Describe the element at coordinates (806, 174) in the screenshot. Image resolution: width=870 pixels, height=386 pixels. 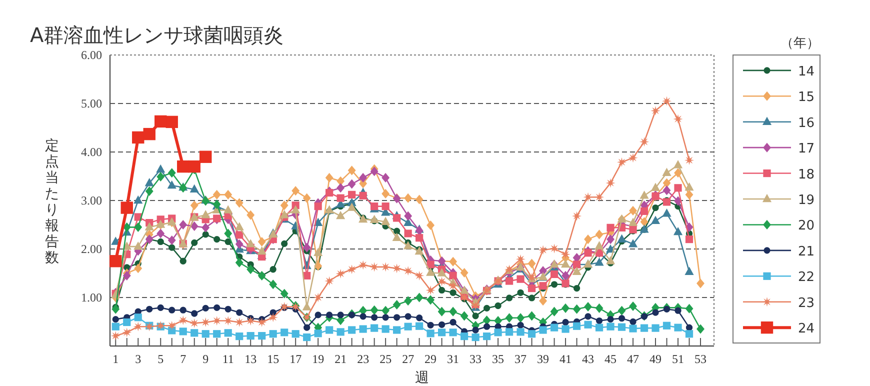
I see `legend-label: 18` at that location.